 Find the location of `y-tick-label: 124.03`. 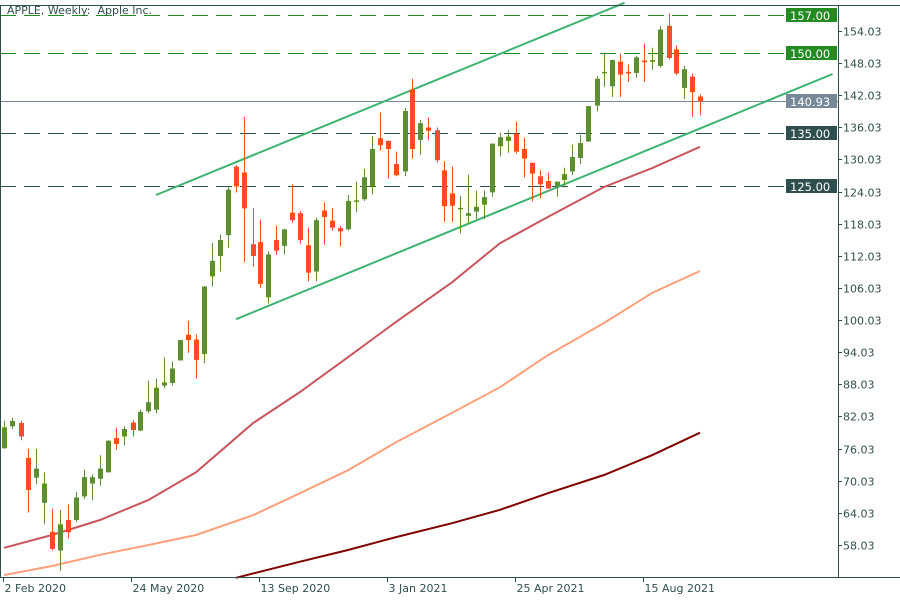

y-tick-label: 124.03 is located at coordinates (862, 193).